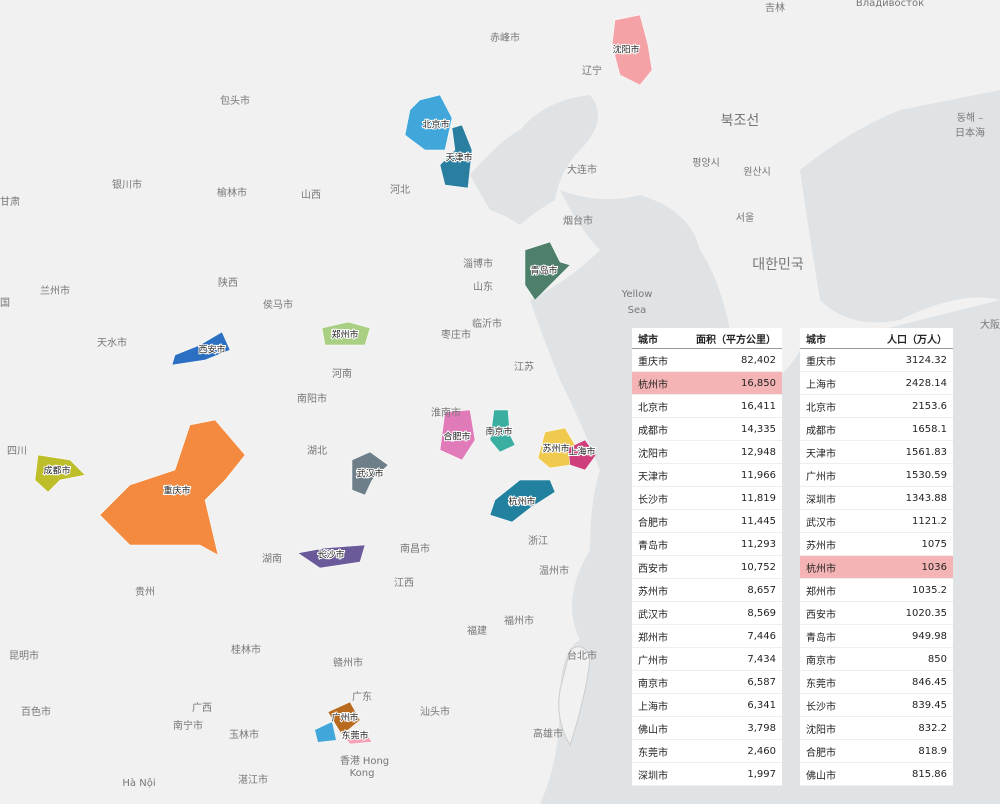 The height and width of the screenshot is (804, 1000). I want to click on table-cell: 6,587, so click(761, 682).